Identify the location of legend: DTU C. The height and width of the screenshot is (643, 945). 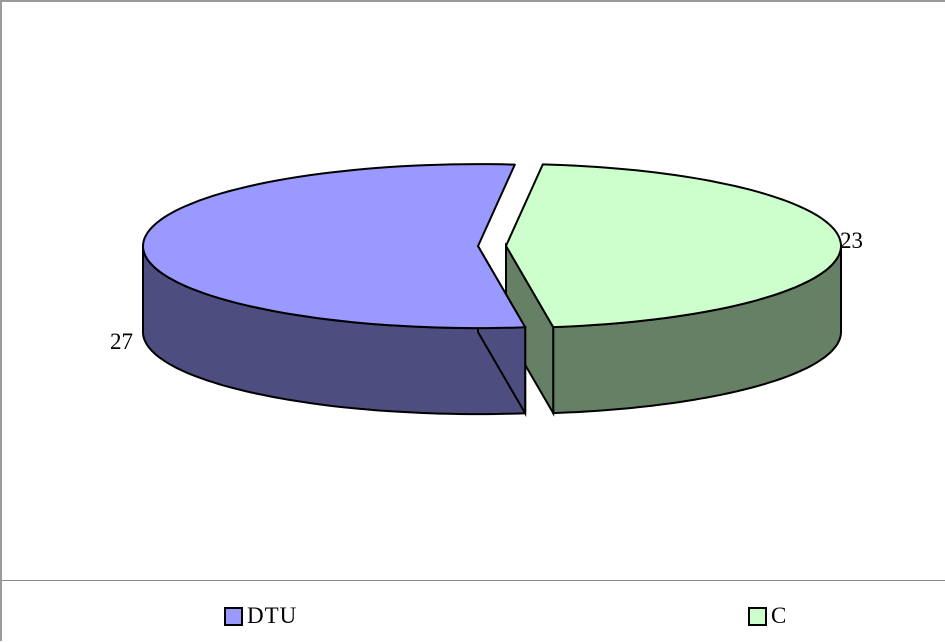
(473, 611).